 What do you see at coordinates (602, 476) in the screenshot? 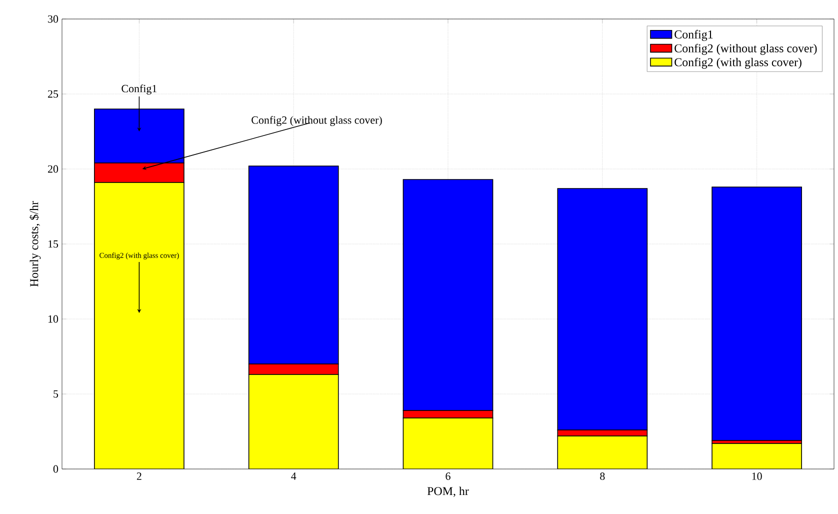
I see `x-tick-label: 8` at bounding box center [602, 476].